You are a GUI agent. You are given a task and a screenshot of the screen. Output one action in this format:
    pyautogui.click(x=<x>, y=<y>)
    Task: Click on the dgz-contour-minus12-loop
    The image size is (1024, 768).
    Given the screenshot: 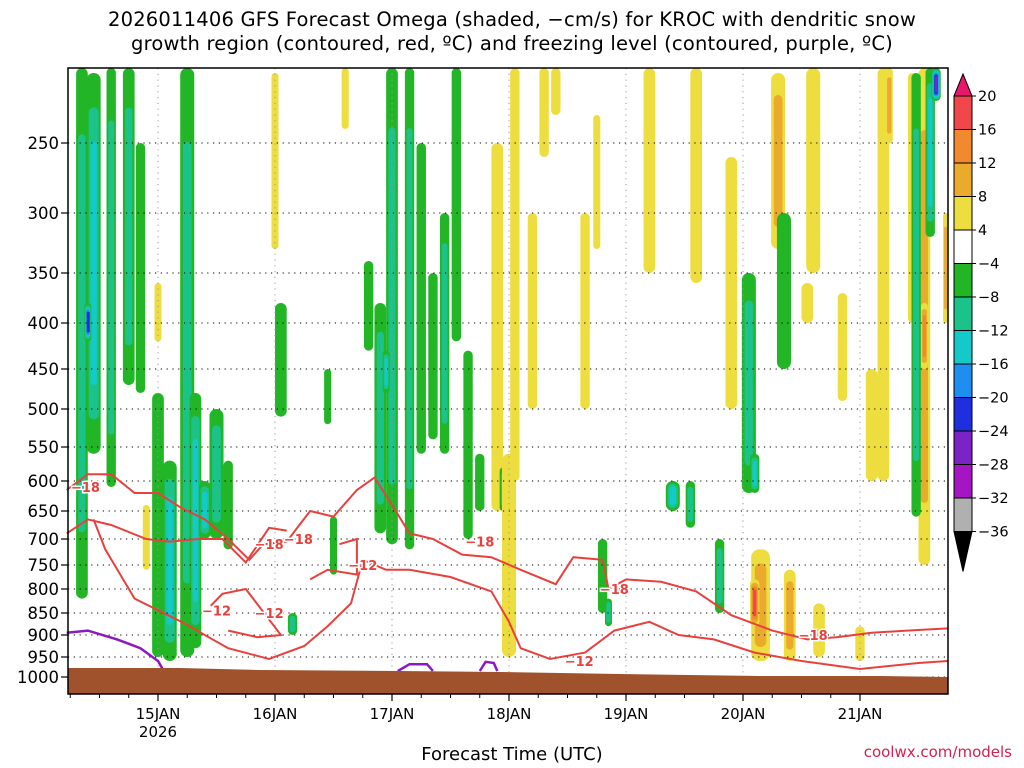 What is the action you would take?
    pyautogui.click(x=246, y=613)
    